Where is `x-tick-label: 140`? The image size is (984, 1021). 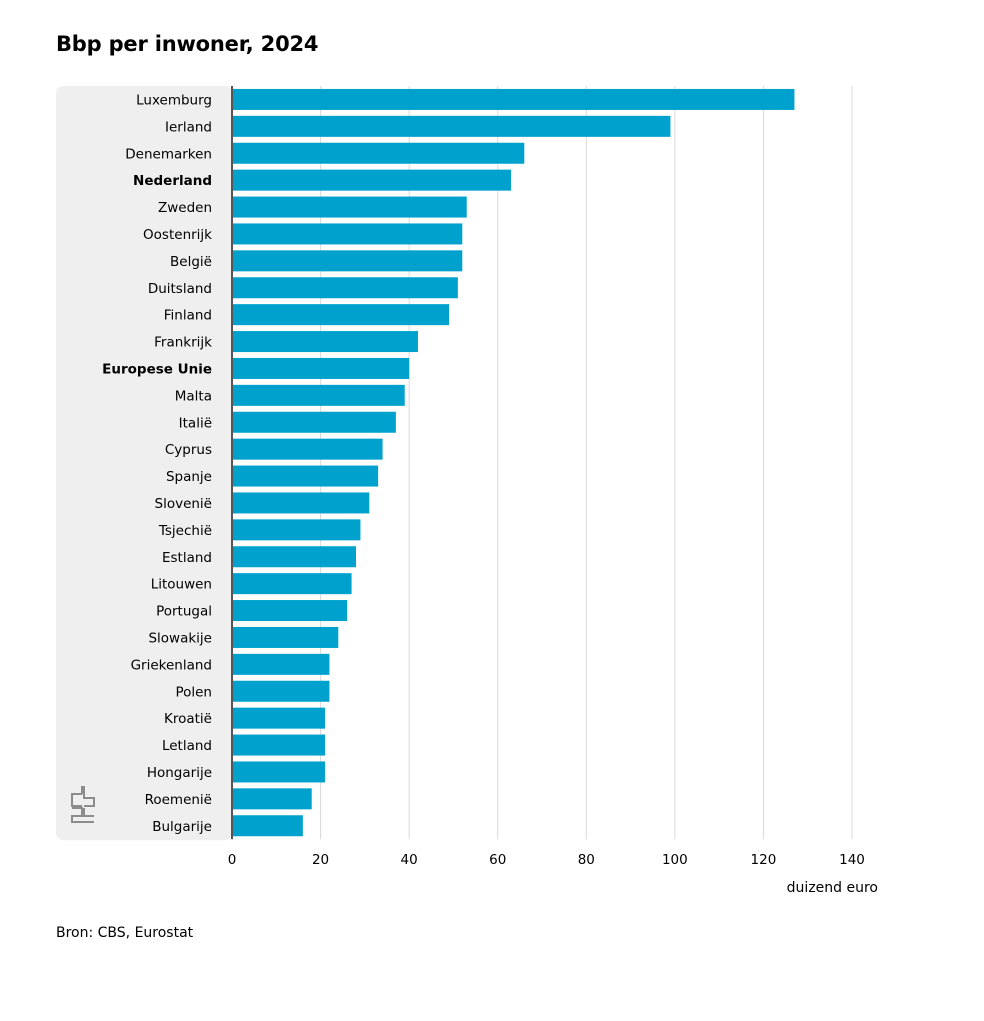 x-tick-label: 140 is located at coordinates (852, 860).